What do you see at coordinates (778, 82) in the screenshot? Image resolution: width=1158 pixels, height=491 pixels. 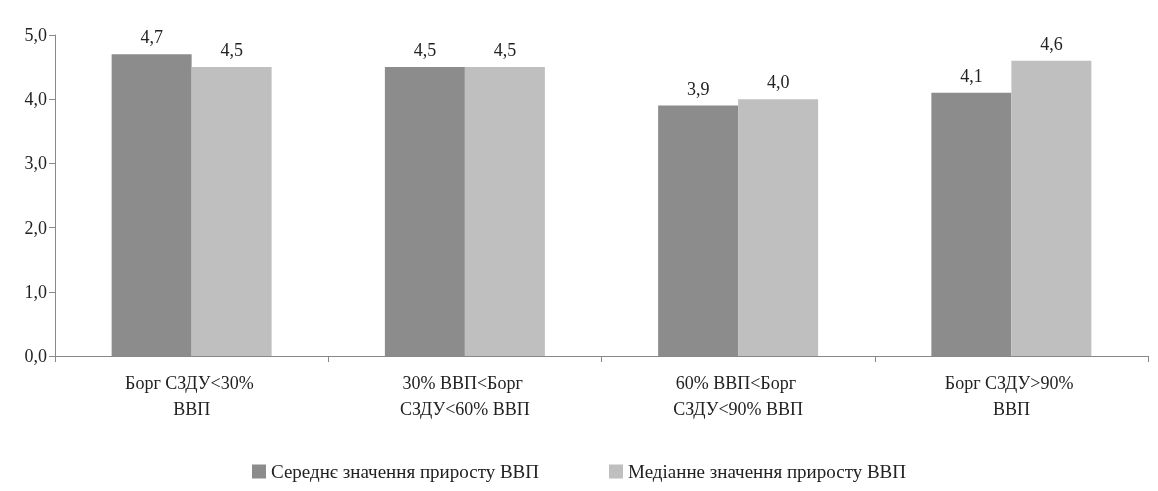 I see `data-label: 4,0` at bounding box center [778, 82].